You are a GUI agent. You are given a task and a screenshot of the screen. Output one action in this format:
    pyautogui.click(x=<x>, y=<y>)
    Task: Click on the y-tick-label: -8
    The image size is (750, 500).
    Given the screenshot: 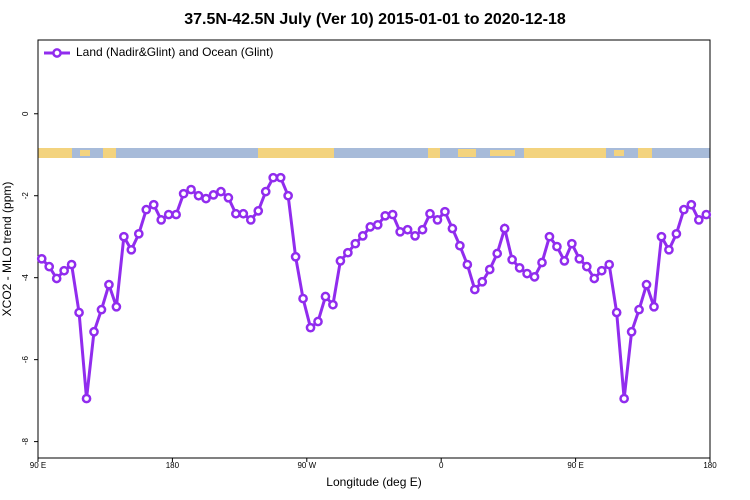 What is the action you would take?
    pyautogui.click(x=25, y=442)
    